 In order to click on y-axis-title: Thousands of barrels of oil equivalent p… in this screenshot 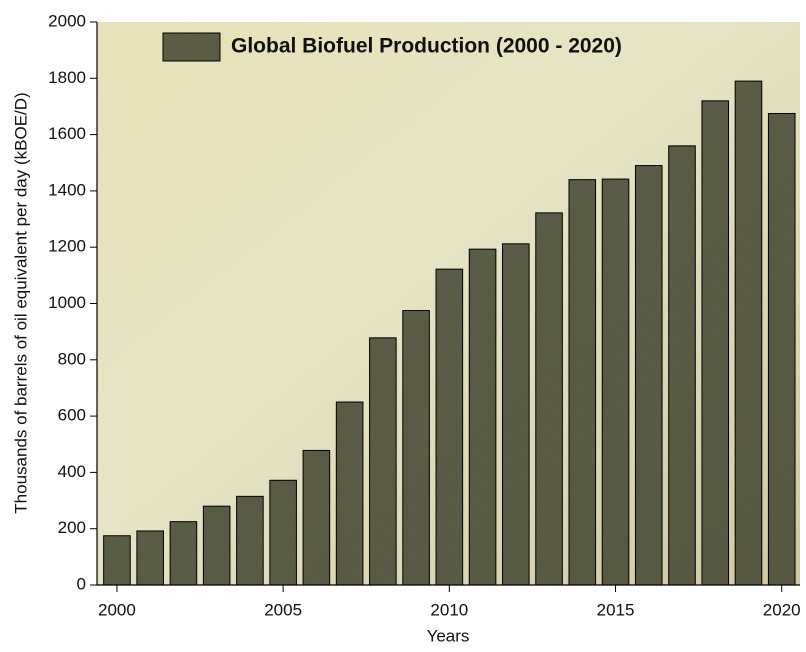, I will do `click(20, 302)`.